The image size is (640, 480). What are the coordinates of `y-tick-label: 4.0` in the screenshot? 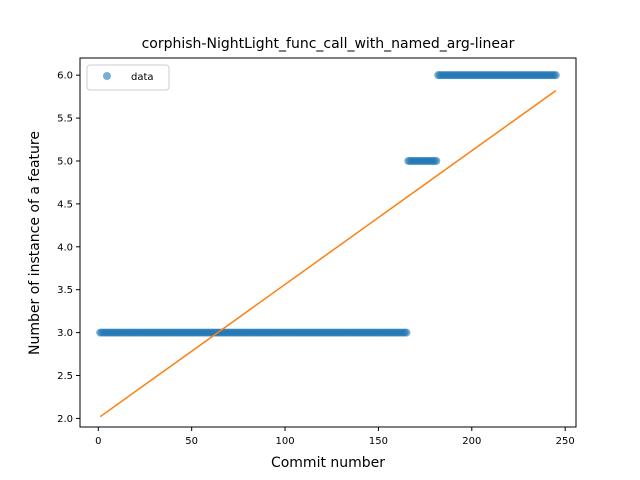 It's located at (65, 247).